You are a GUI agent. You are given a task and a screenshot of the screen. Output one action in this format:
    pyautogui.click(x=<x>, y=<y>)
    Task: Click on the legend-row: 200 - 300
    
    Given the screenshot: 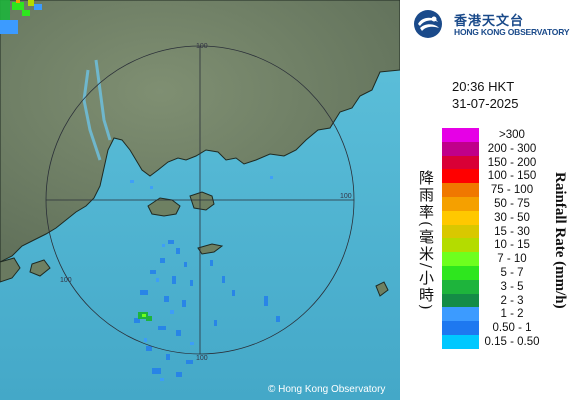 What is the action you would take?
    pyautogui.click(x=509, y=148)
    